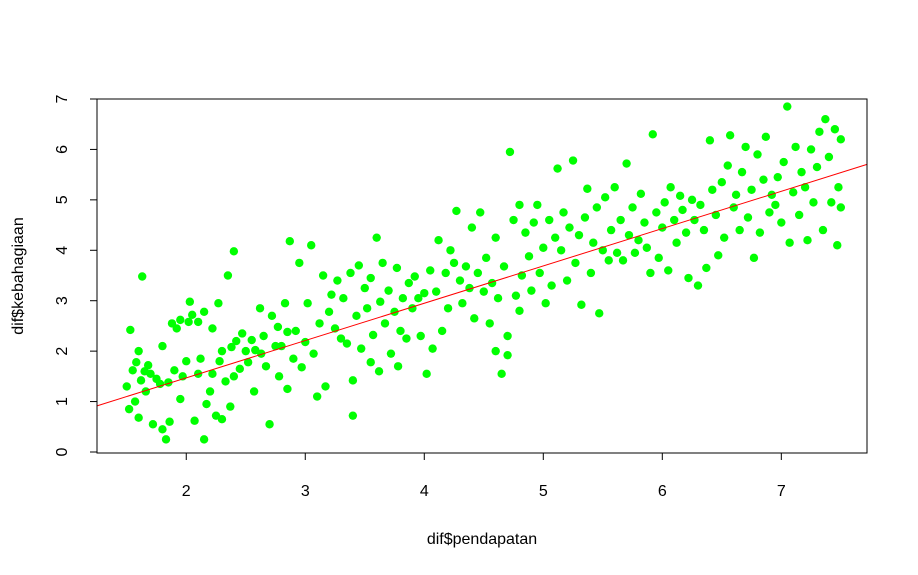 This screenshot has height=575, width=918. Describe the element at coordinates (484, 476) in the screenshot. I see `x-axis: 2 3 4 5 6 7` at that location.